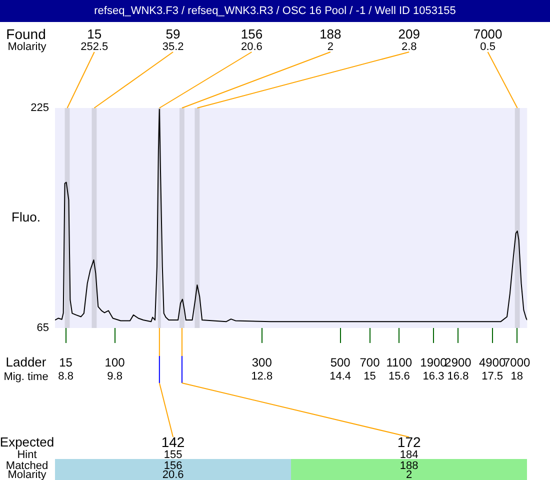  What do you see at coordinates (114, 376) in the screenshot?
I see `x-tick-label: 9.8` at bounding box center [114, 376].